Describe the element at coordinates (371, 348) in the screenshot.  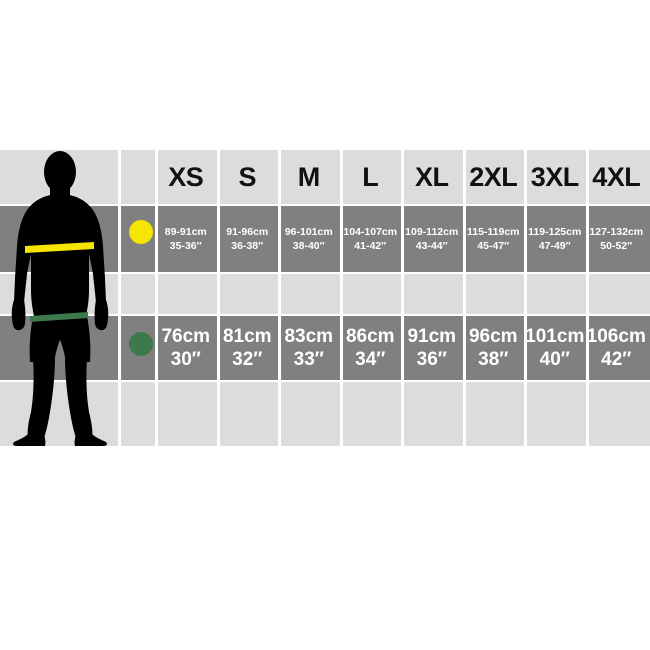
I see `waist-cell-l: 86cm 34″` at that location.